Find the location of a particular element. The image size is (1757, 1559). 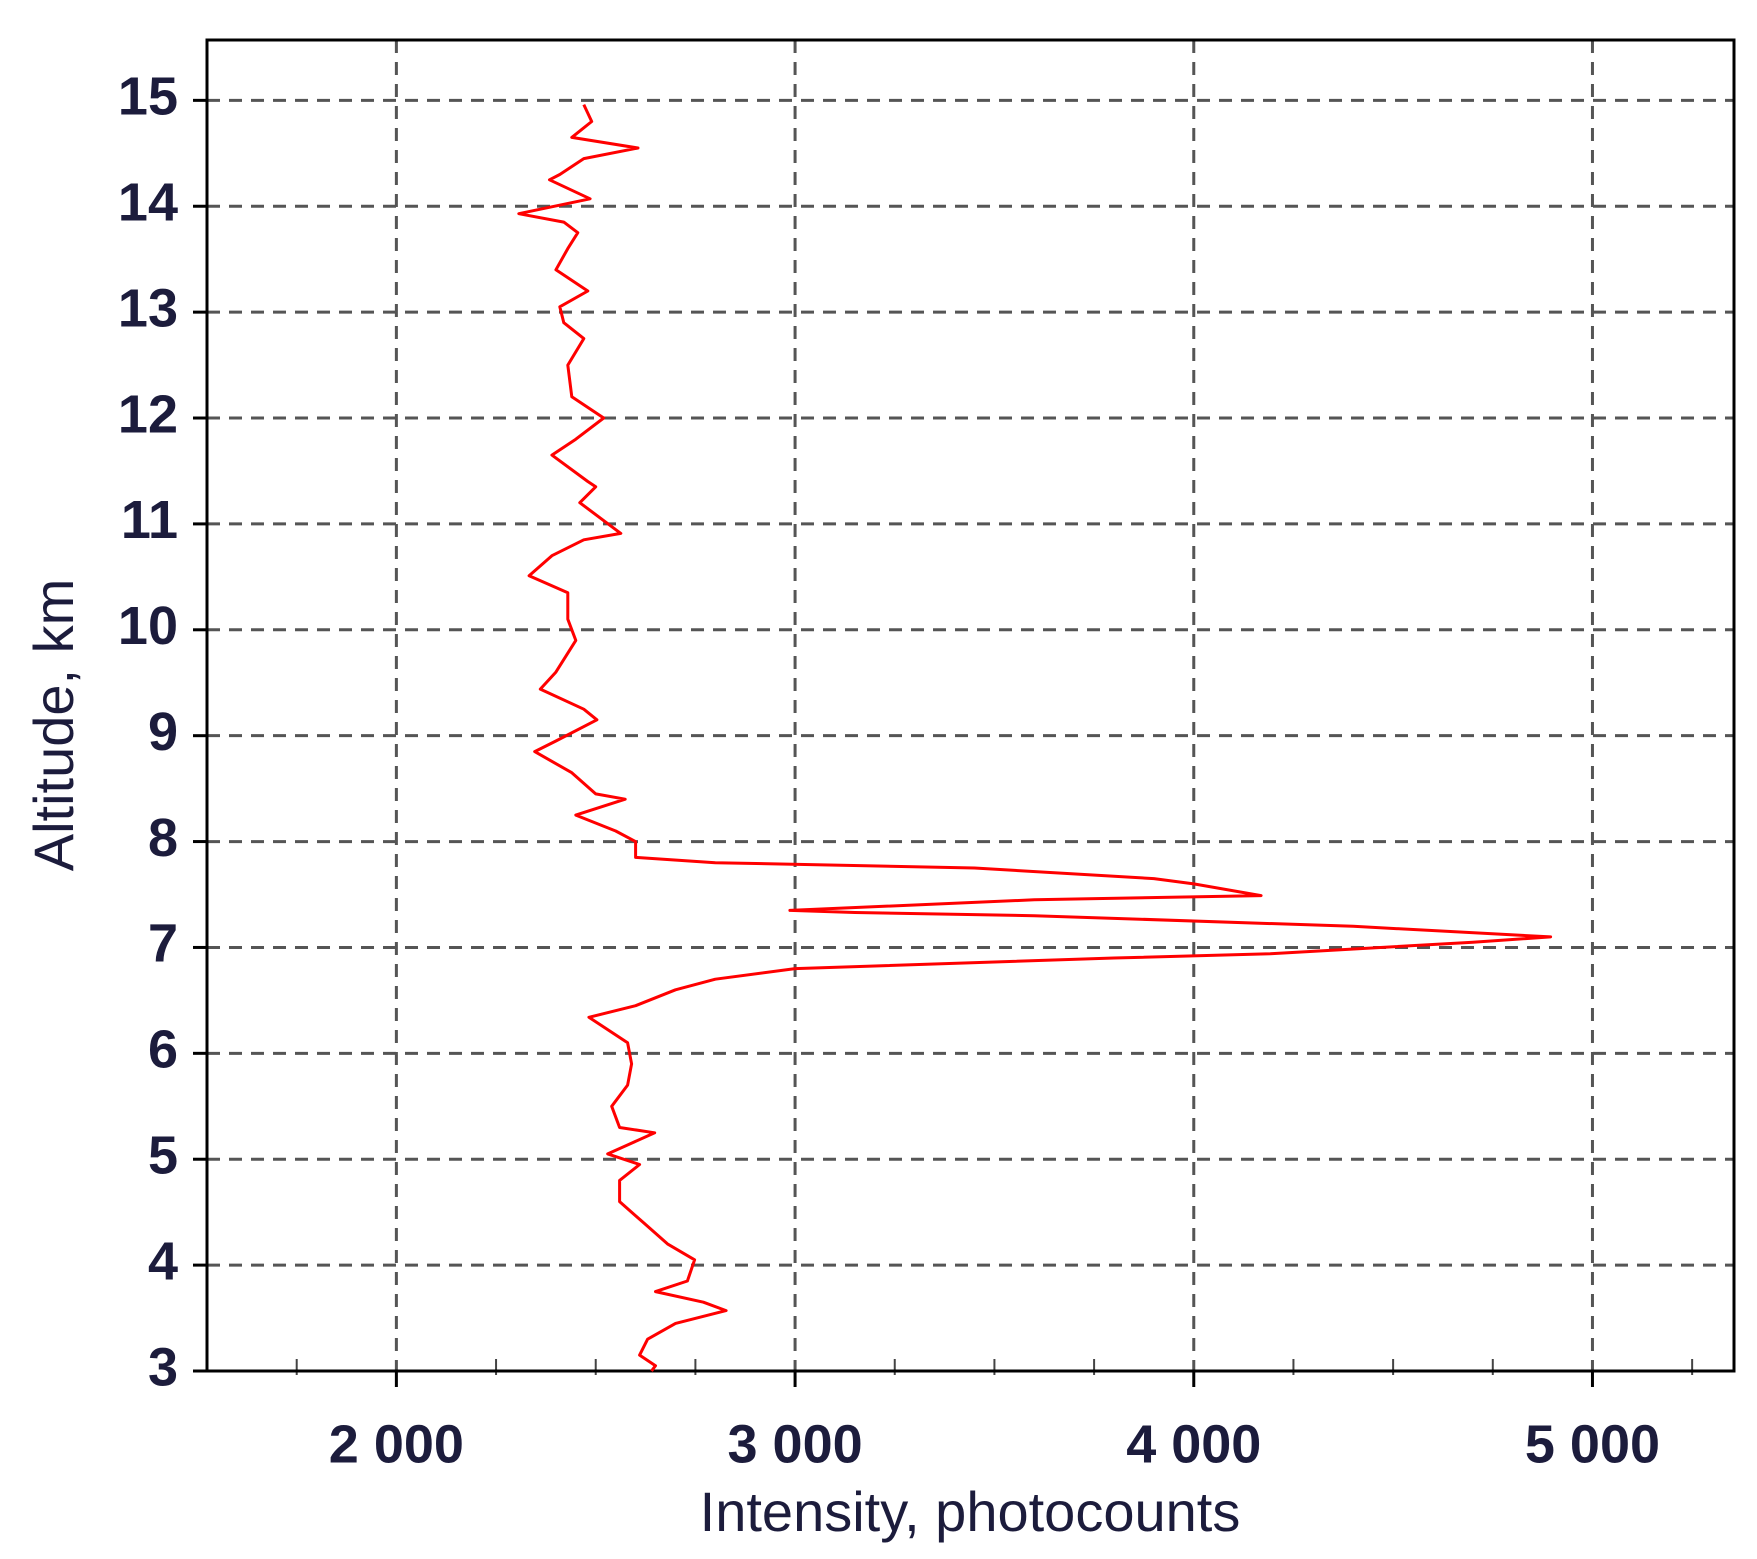

y-tick-label: 4 is located at coordinates (163, 1261).